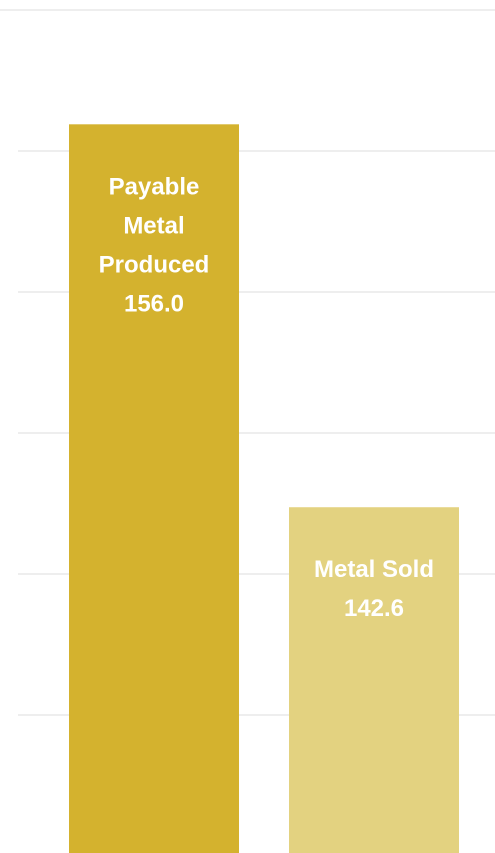  I want to click on bar-2-data-label: Metal Sold 142.6, so click(374, 589).